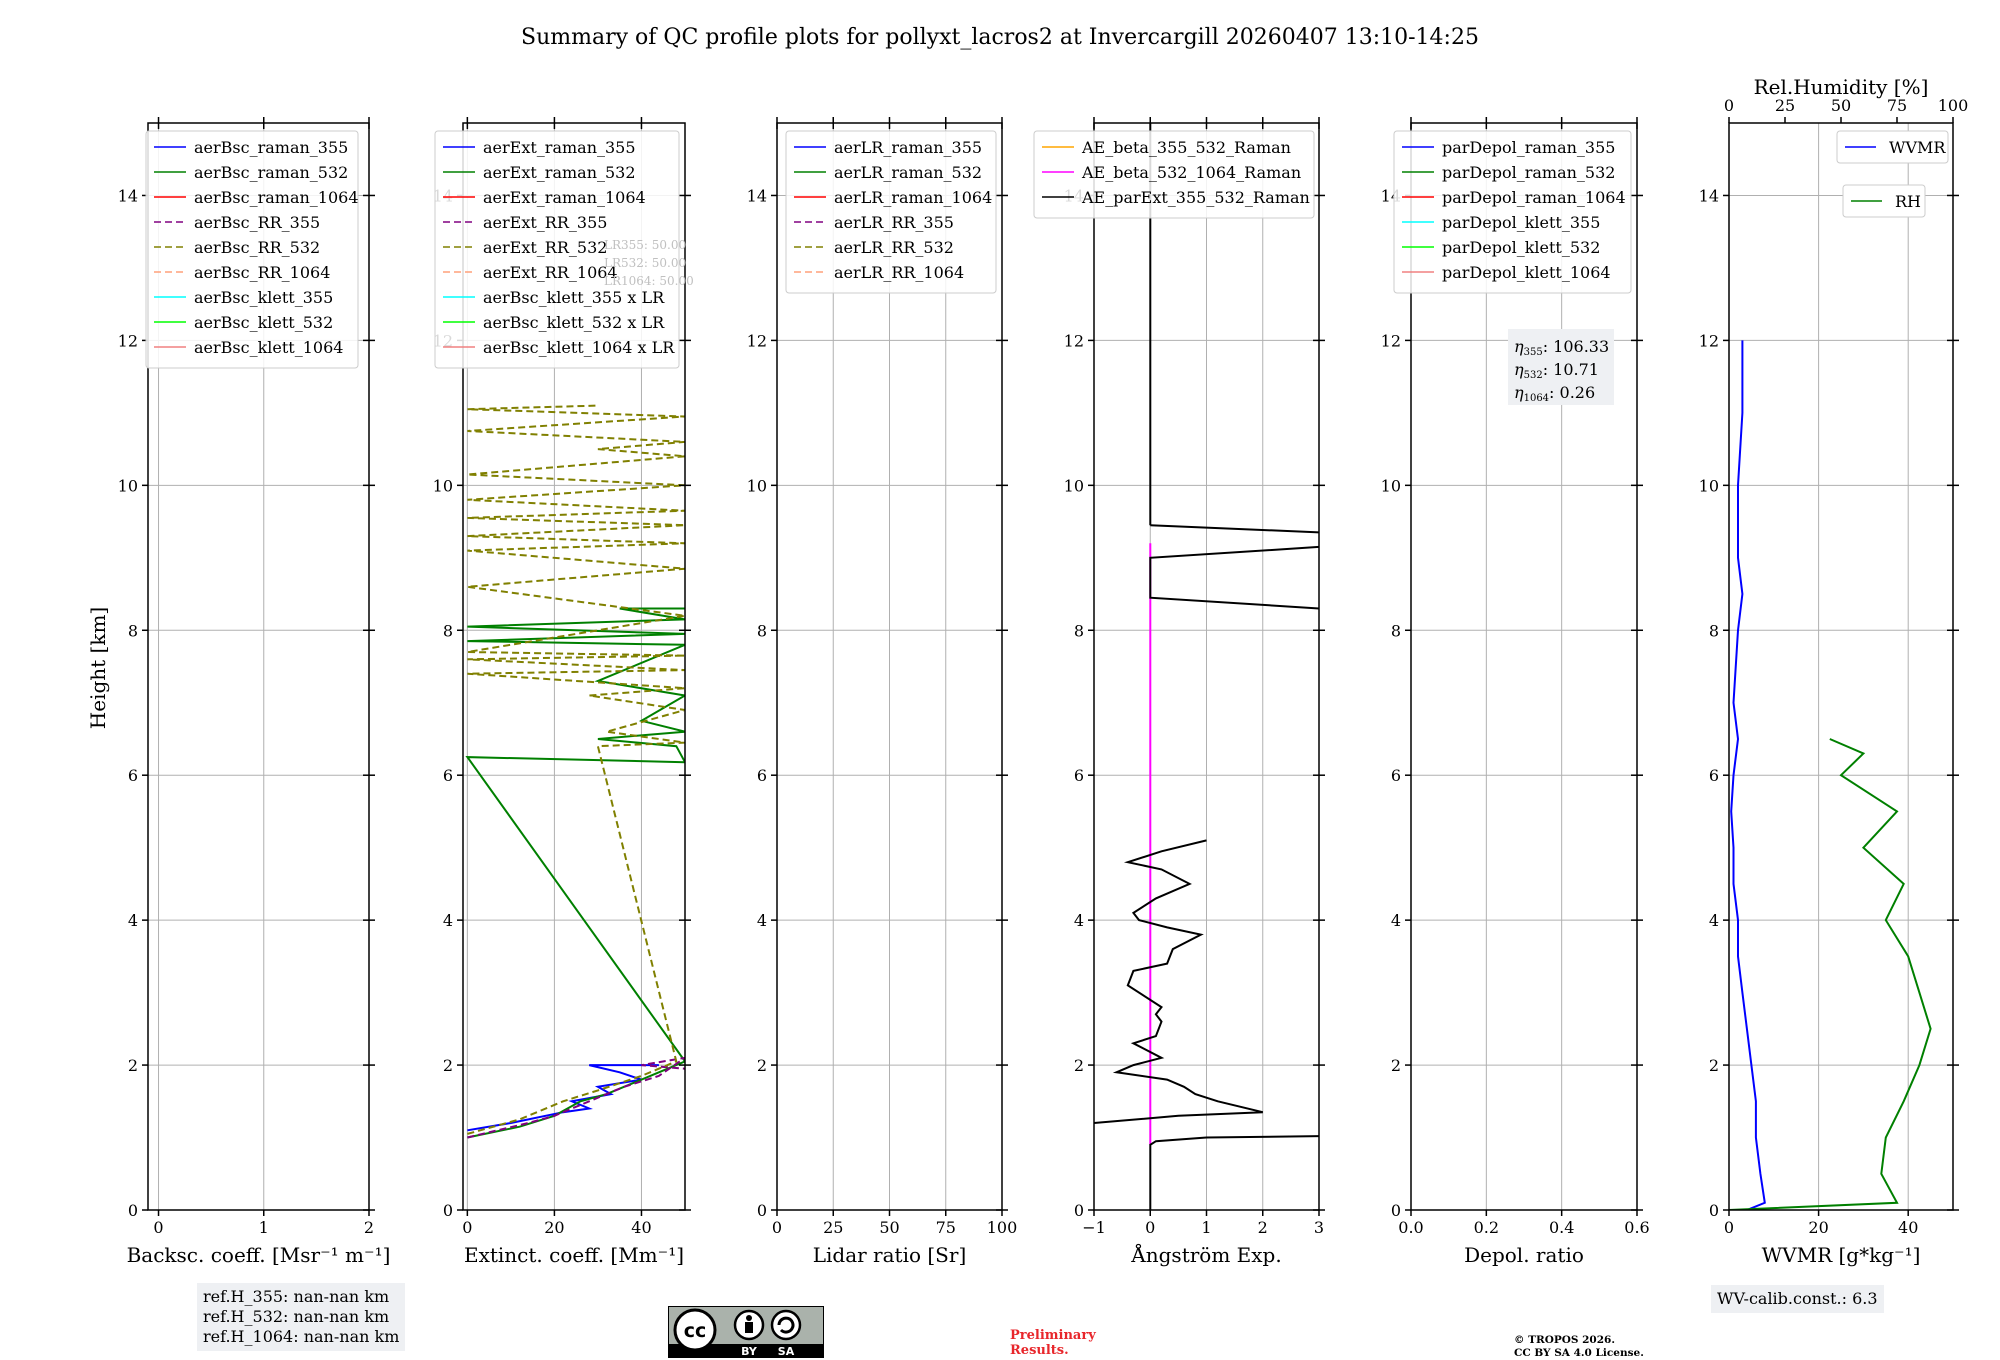 This screenshot has width=2000, height=1360. What do you see at coordinates (545, 222) in the screenshot?
I see `legend-label-3: aerExt_RR_355` at bounding box center [545, 222].